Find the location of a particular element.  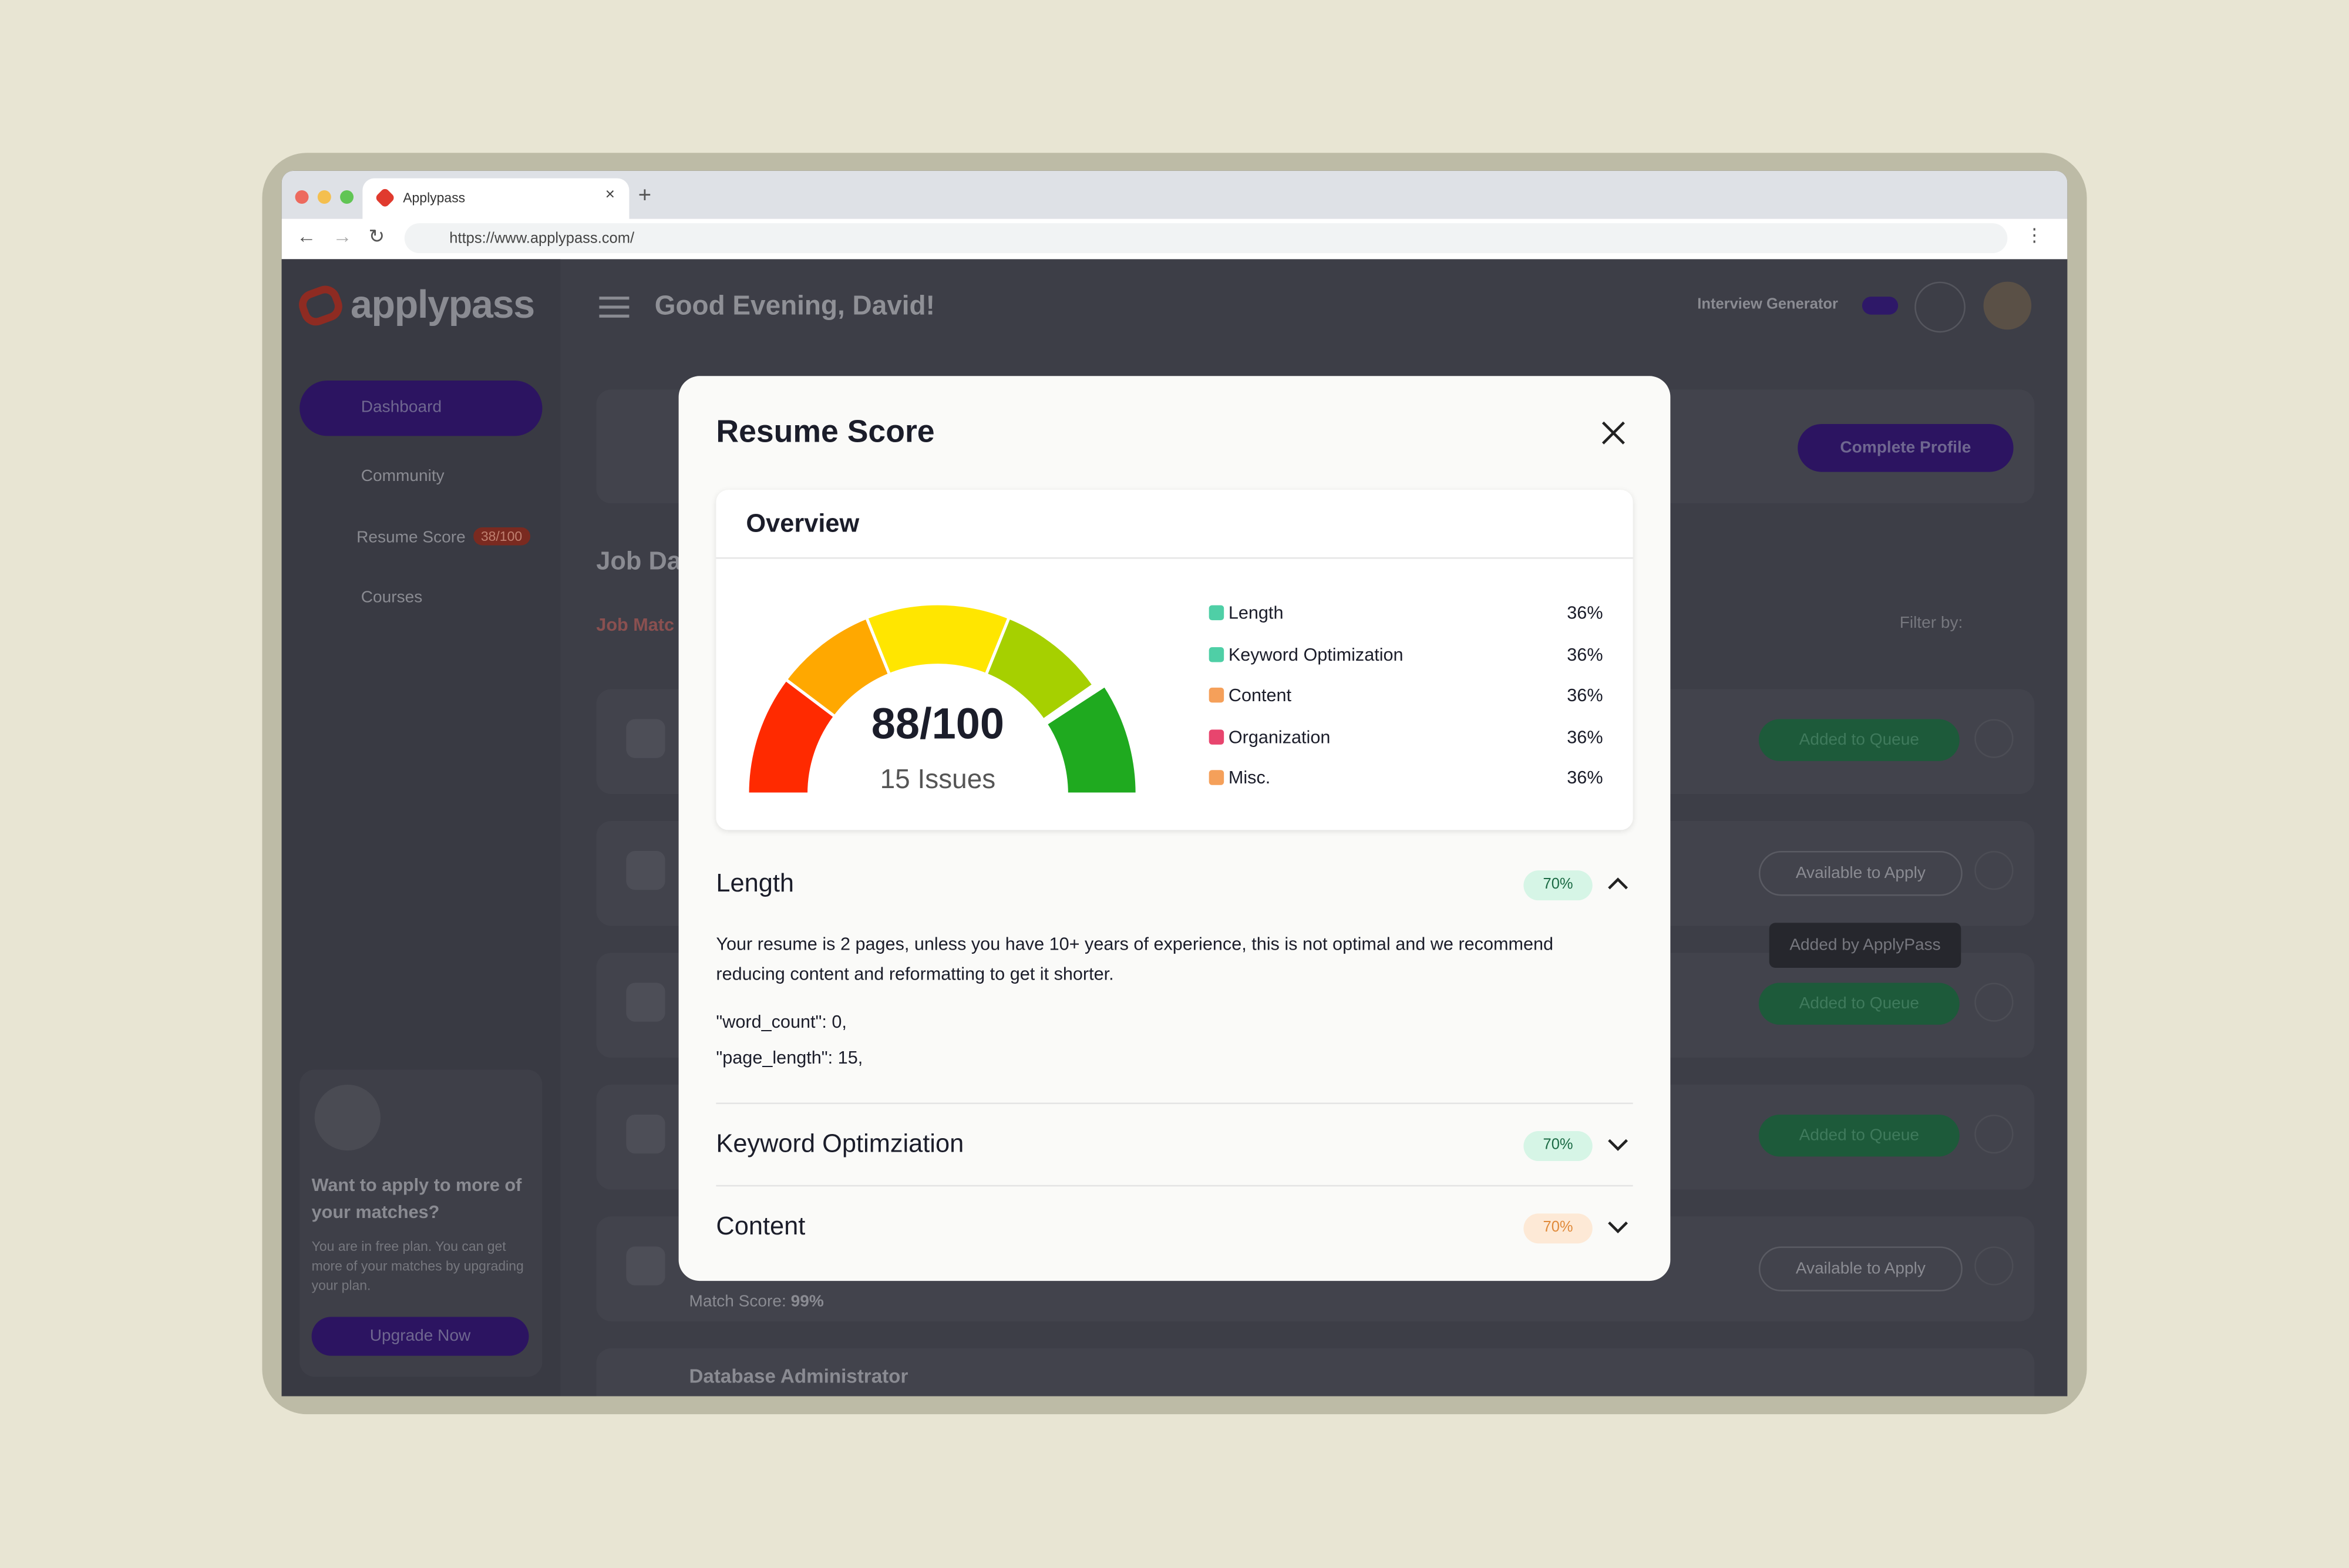

match-score-label: Match Score: 99% is located at coordinates (756, 1302).